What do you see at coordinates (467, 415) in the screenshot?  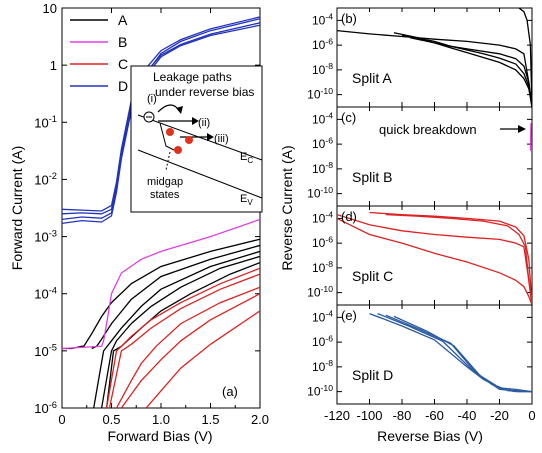 I see `x-tick-label: -40` at bounding box center [467, 415].